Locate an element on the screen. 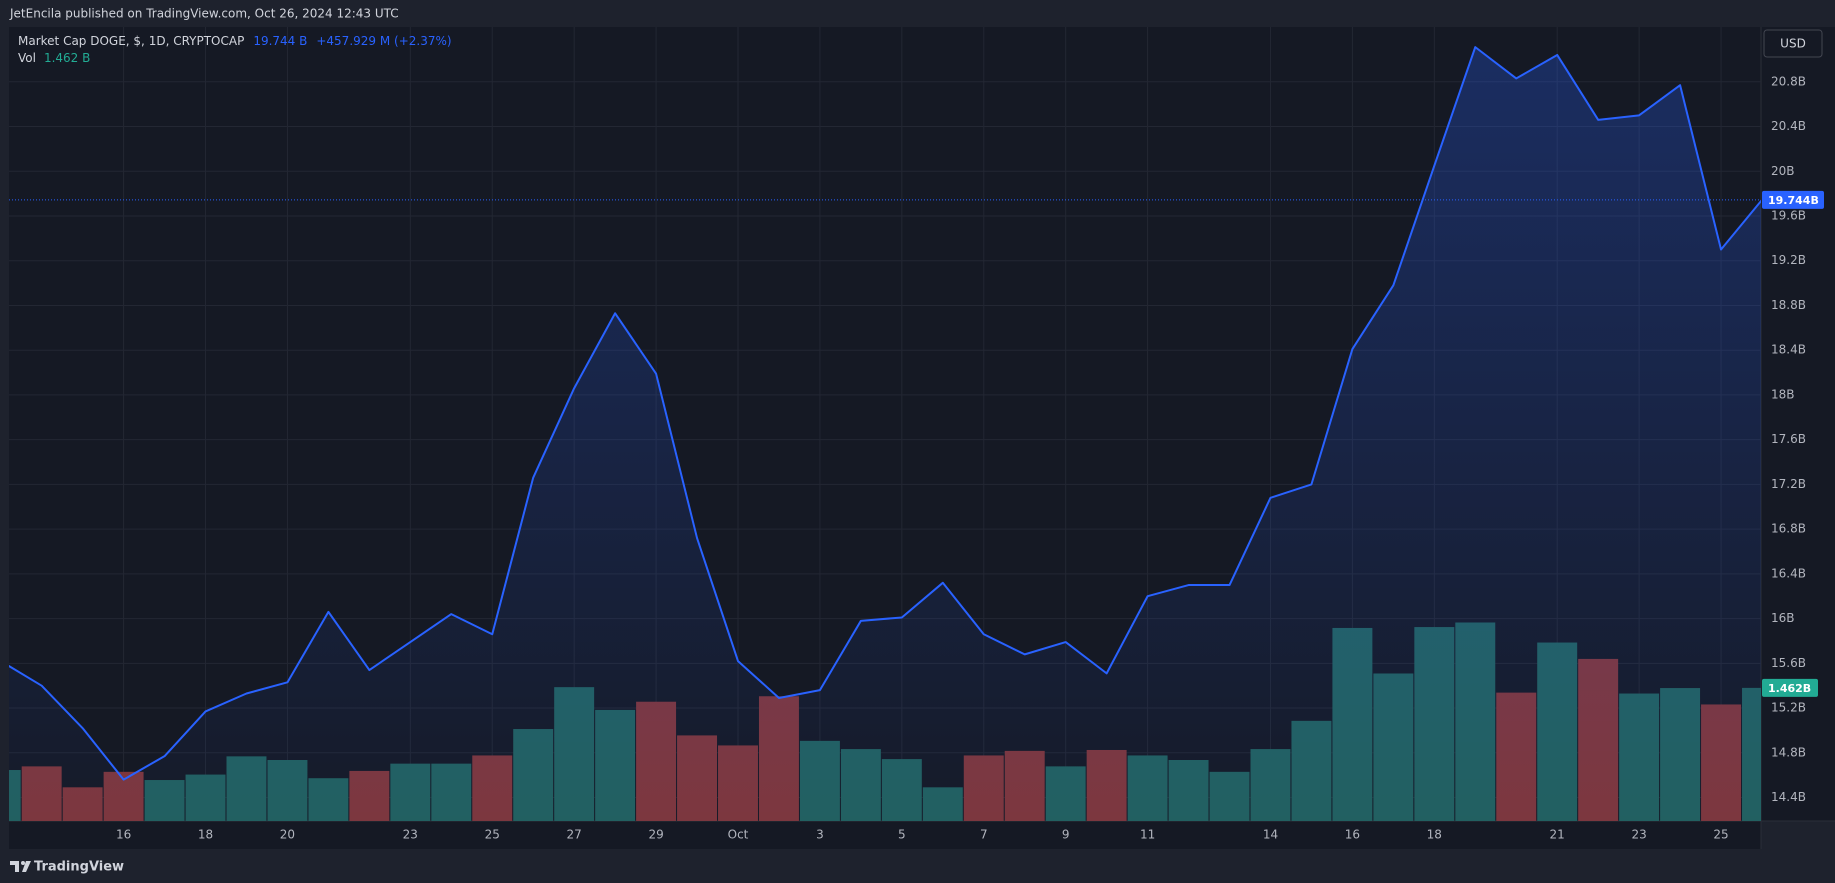 The height and width of the screenshot is (883, 1835). x-tick-label: 5 is located at coordinates (902, 835).